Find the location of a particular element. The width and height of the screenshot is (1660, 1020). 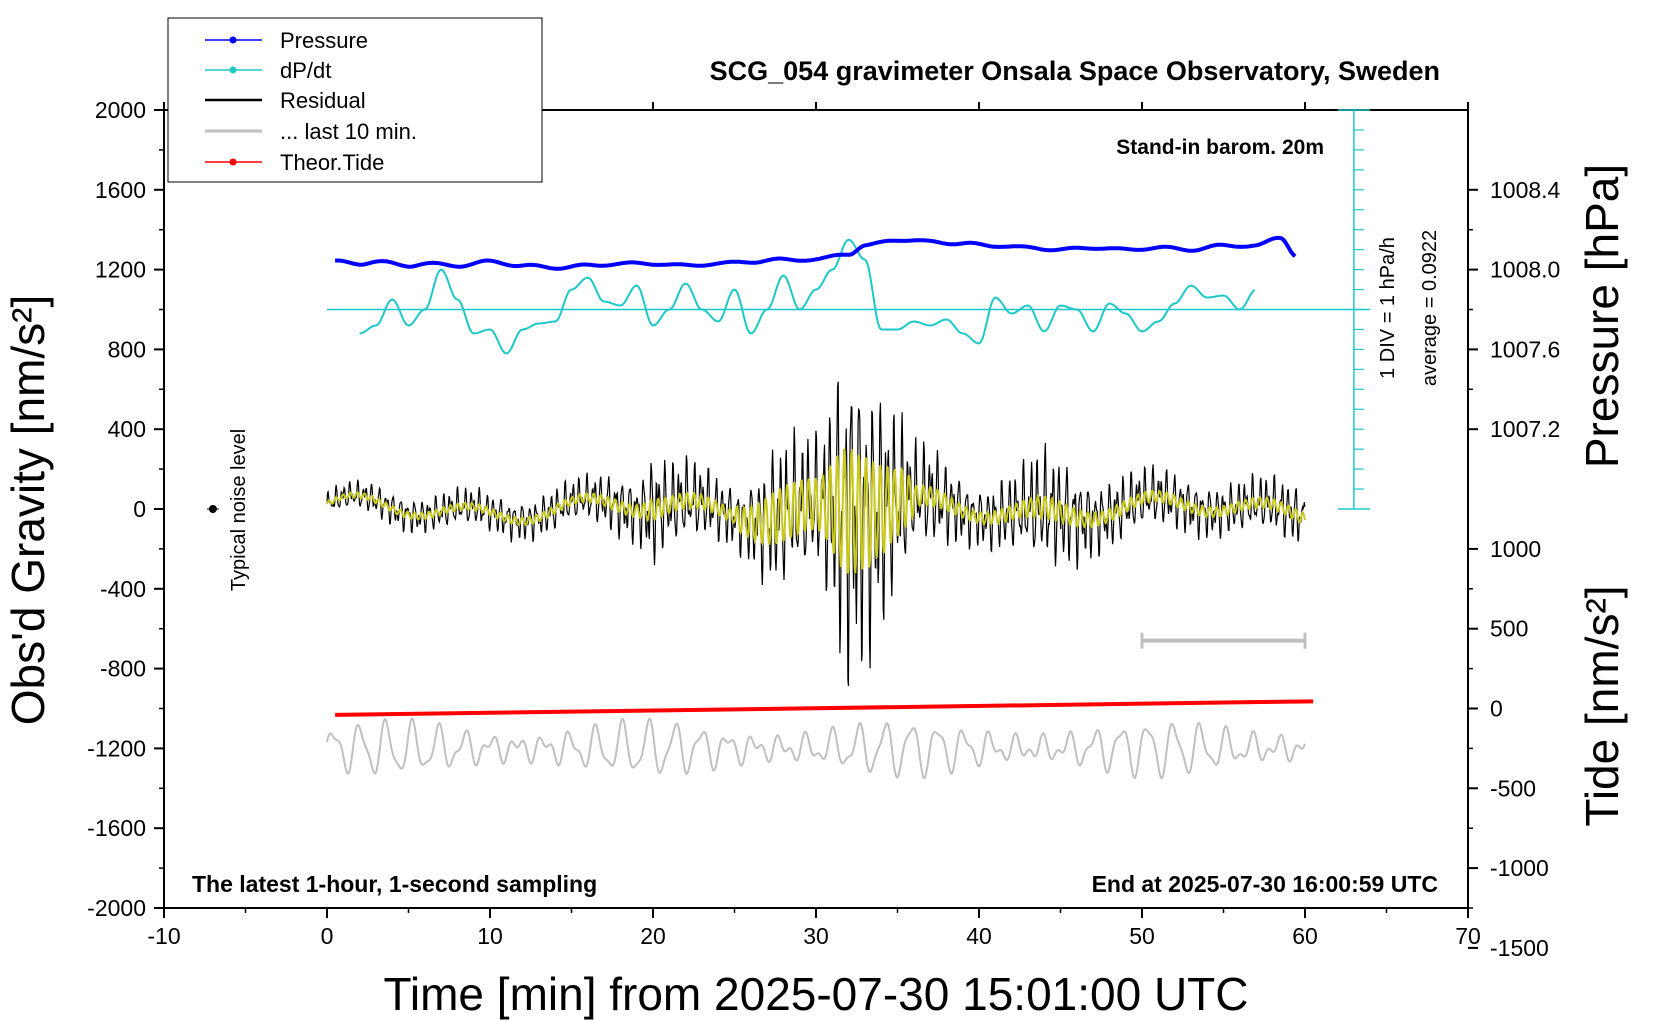

pressure-line is located at coordinates (815, 253).